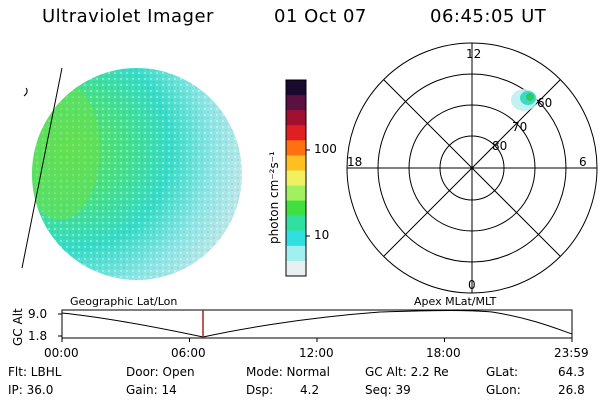 The height and width of the screenshot is (400, 600). What do you see at coordinates (583, 162) in the screenshot?
I see `mlt-label-6: 6` at bounding box center [583, 162].